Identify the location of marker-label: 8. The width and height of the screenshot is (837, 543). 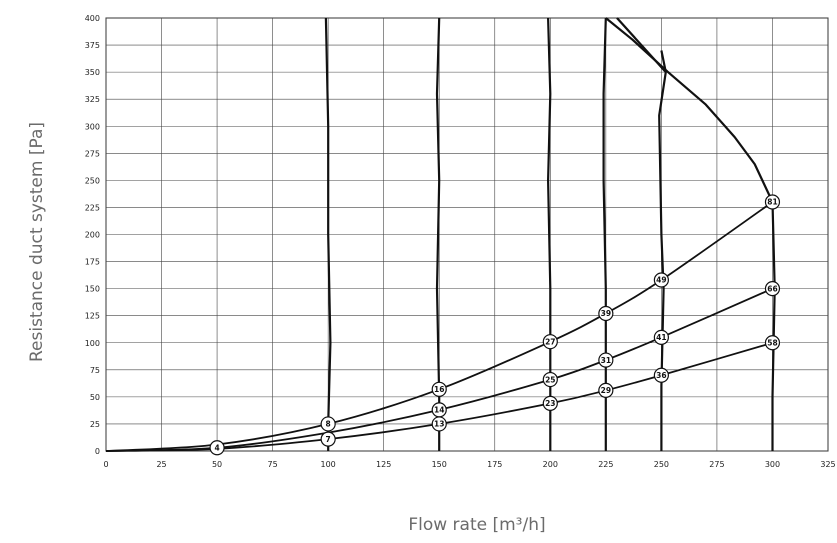
(328, 424).